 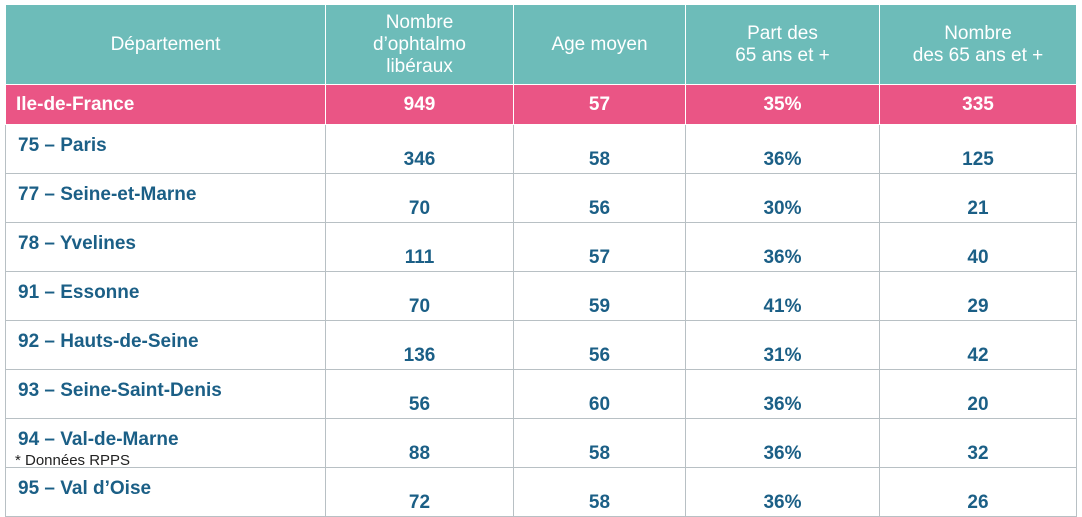 I want to click on dept-share: 41%, so click(x=782, y=296).